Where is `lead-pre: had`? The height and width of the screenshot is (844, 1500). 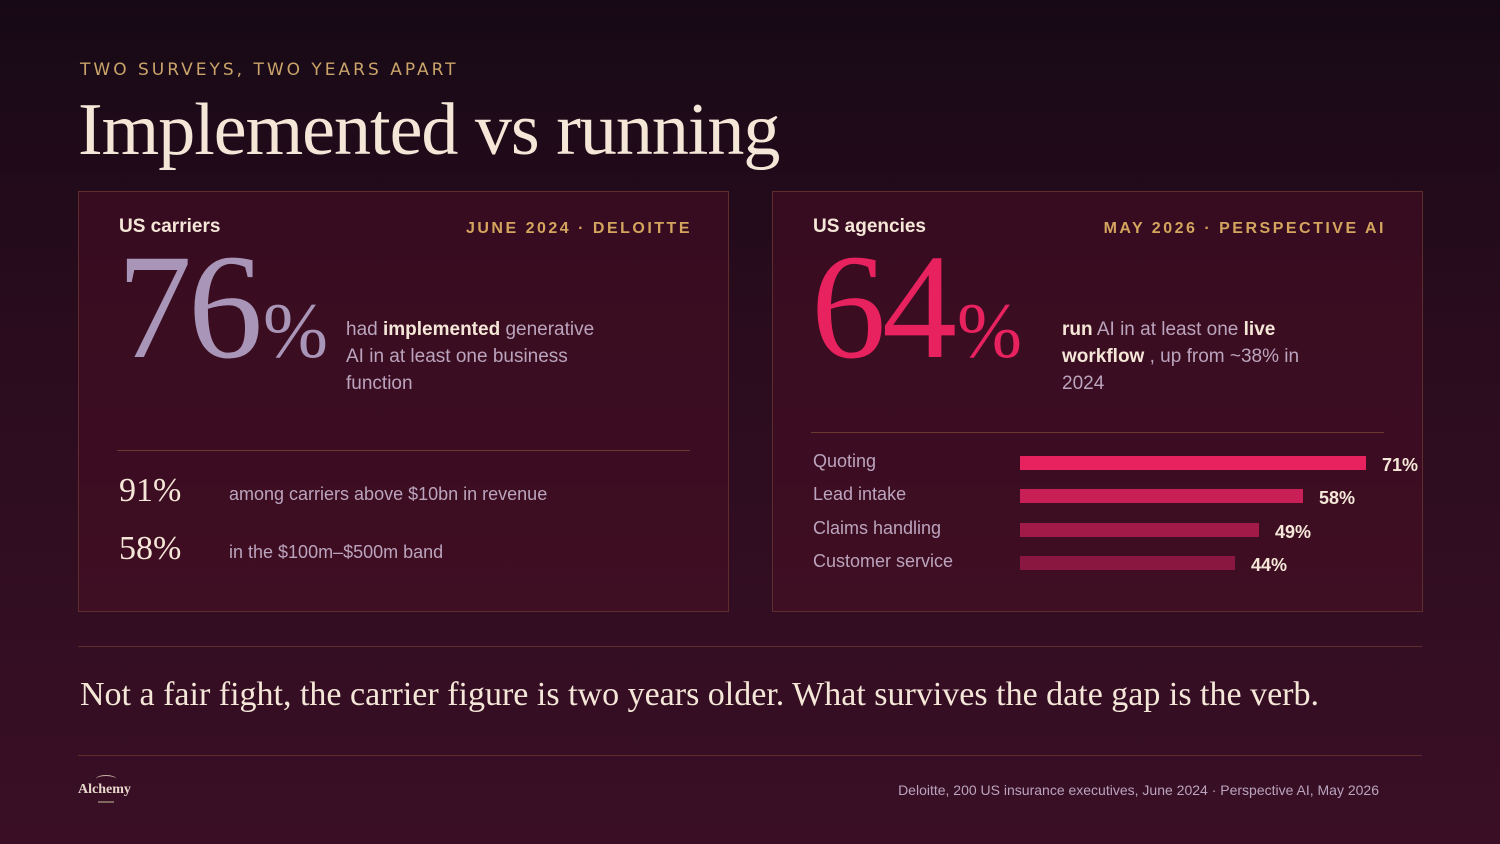 lead-pre: had is located at coordinates (364, 329).